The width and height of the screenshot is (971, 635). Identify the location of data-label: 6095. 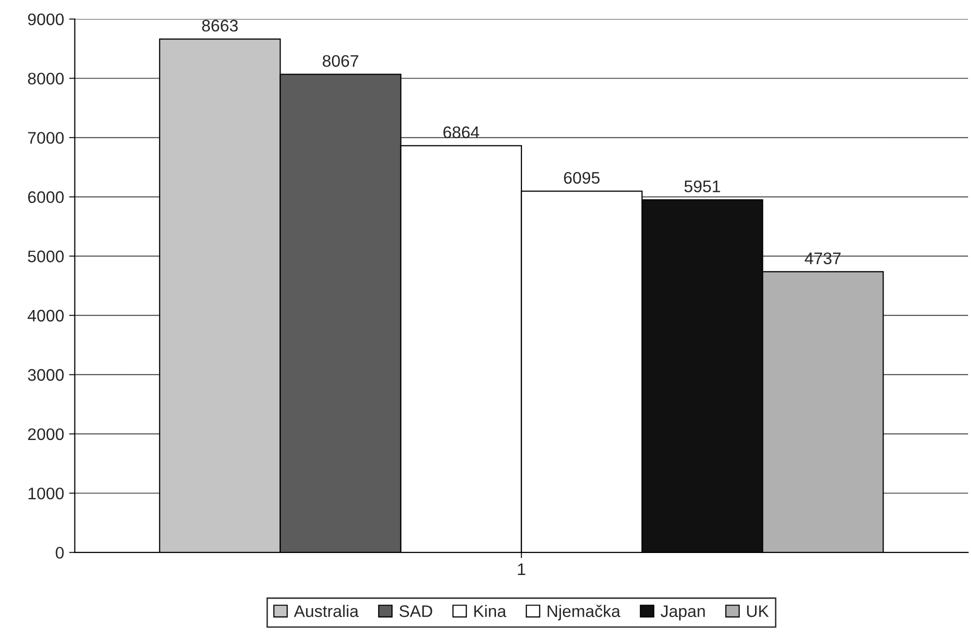
(582, 178).